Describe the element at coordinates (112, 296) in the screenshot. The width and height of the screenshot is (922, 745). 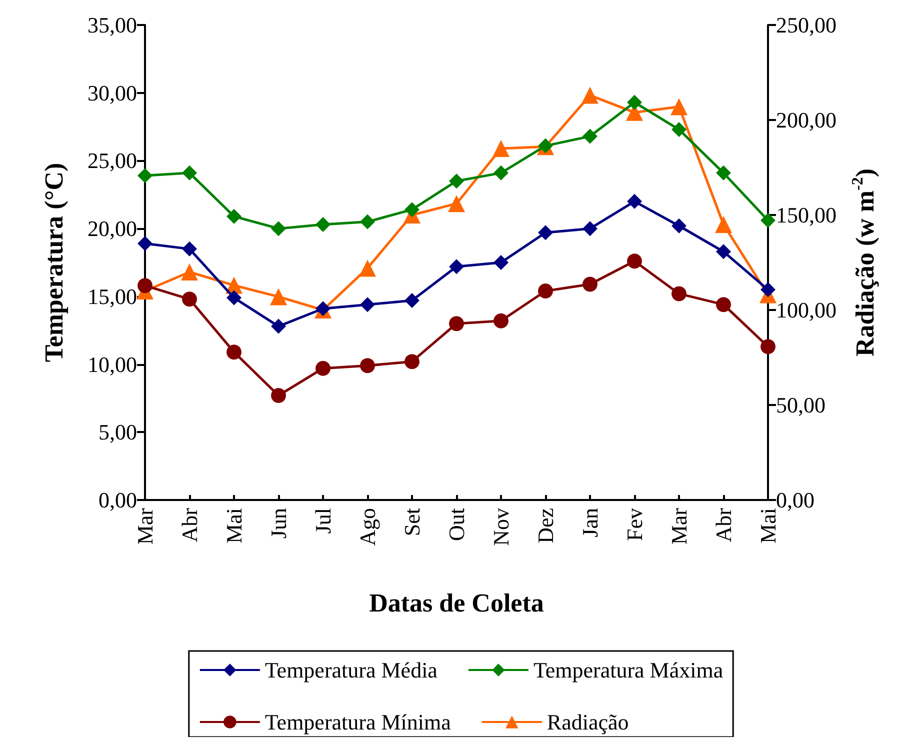
I see `y-tick-label: 15,00` at that location.